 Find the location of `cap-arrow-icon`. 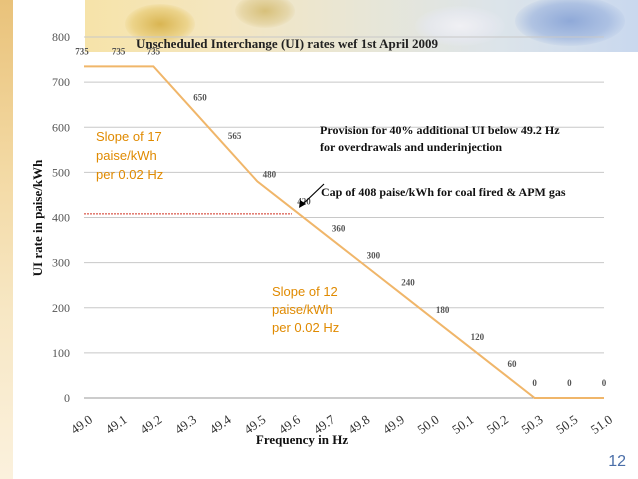

cap-arrow-icon is located at coordinates (313, 194).